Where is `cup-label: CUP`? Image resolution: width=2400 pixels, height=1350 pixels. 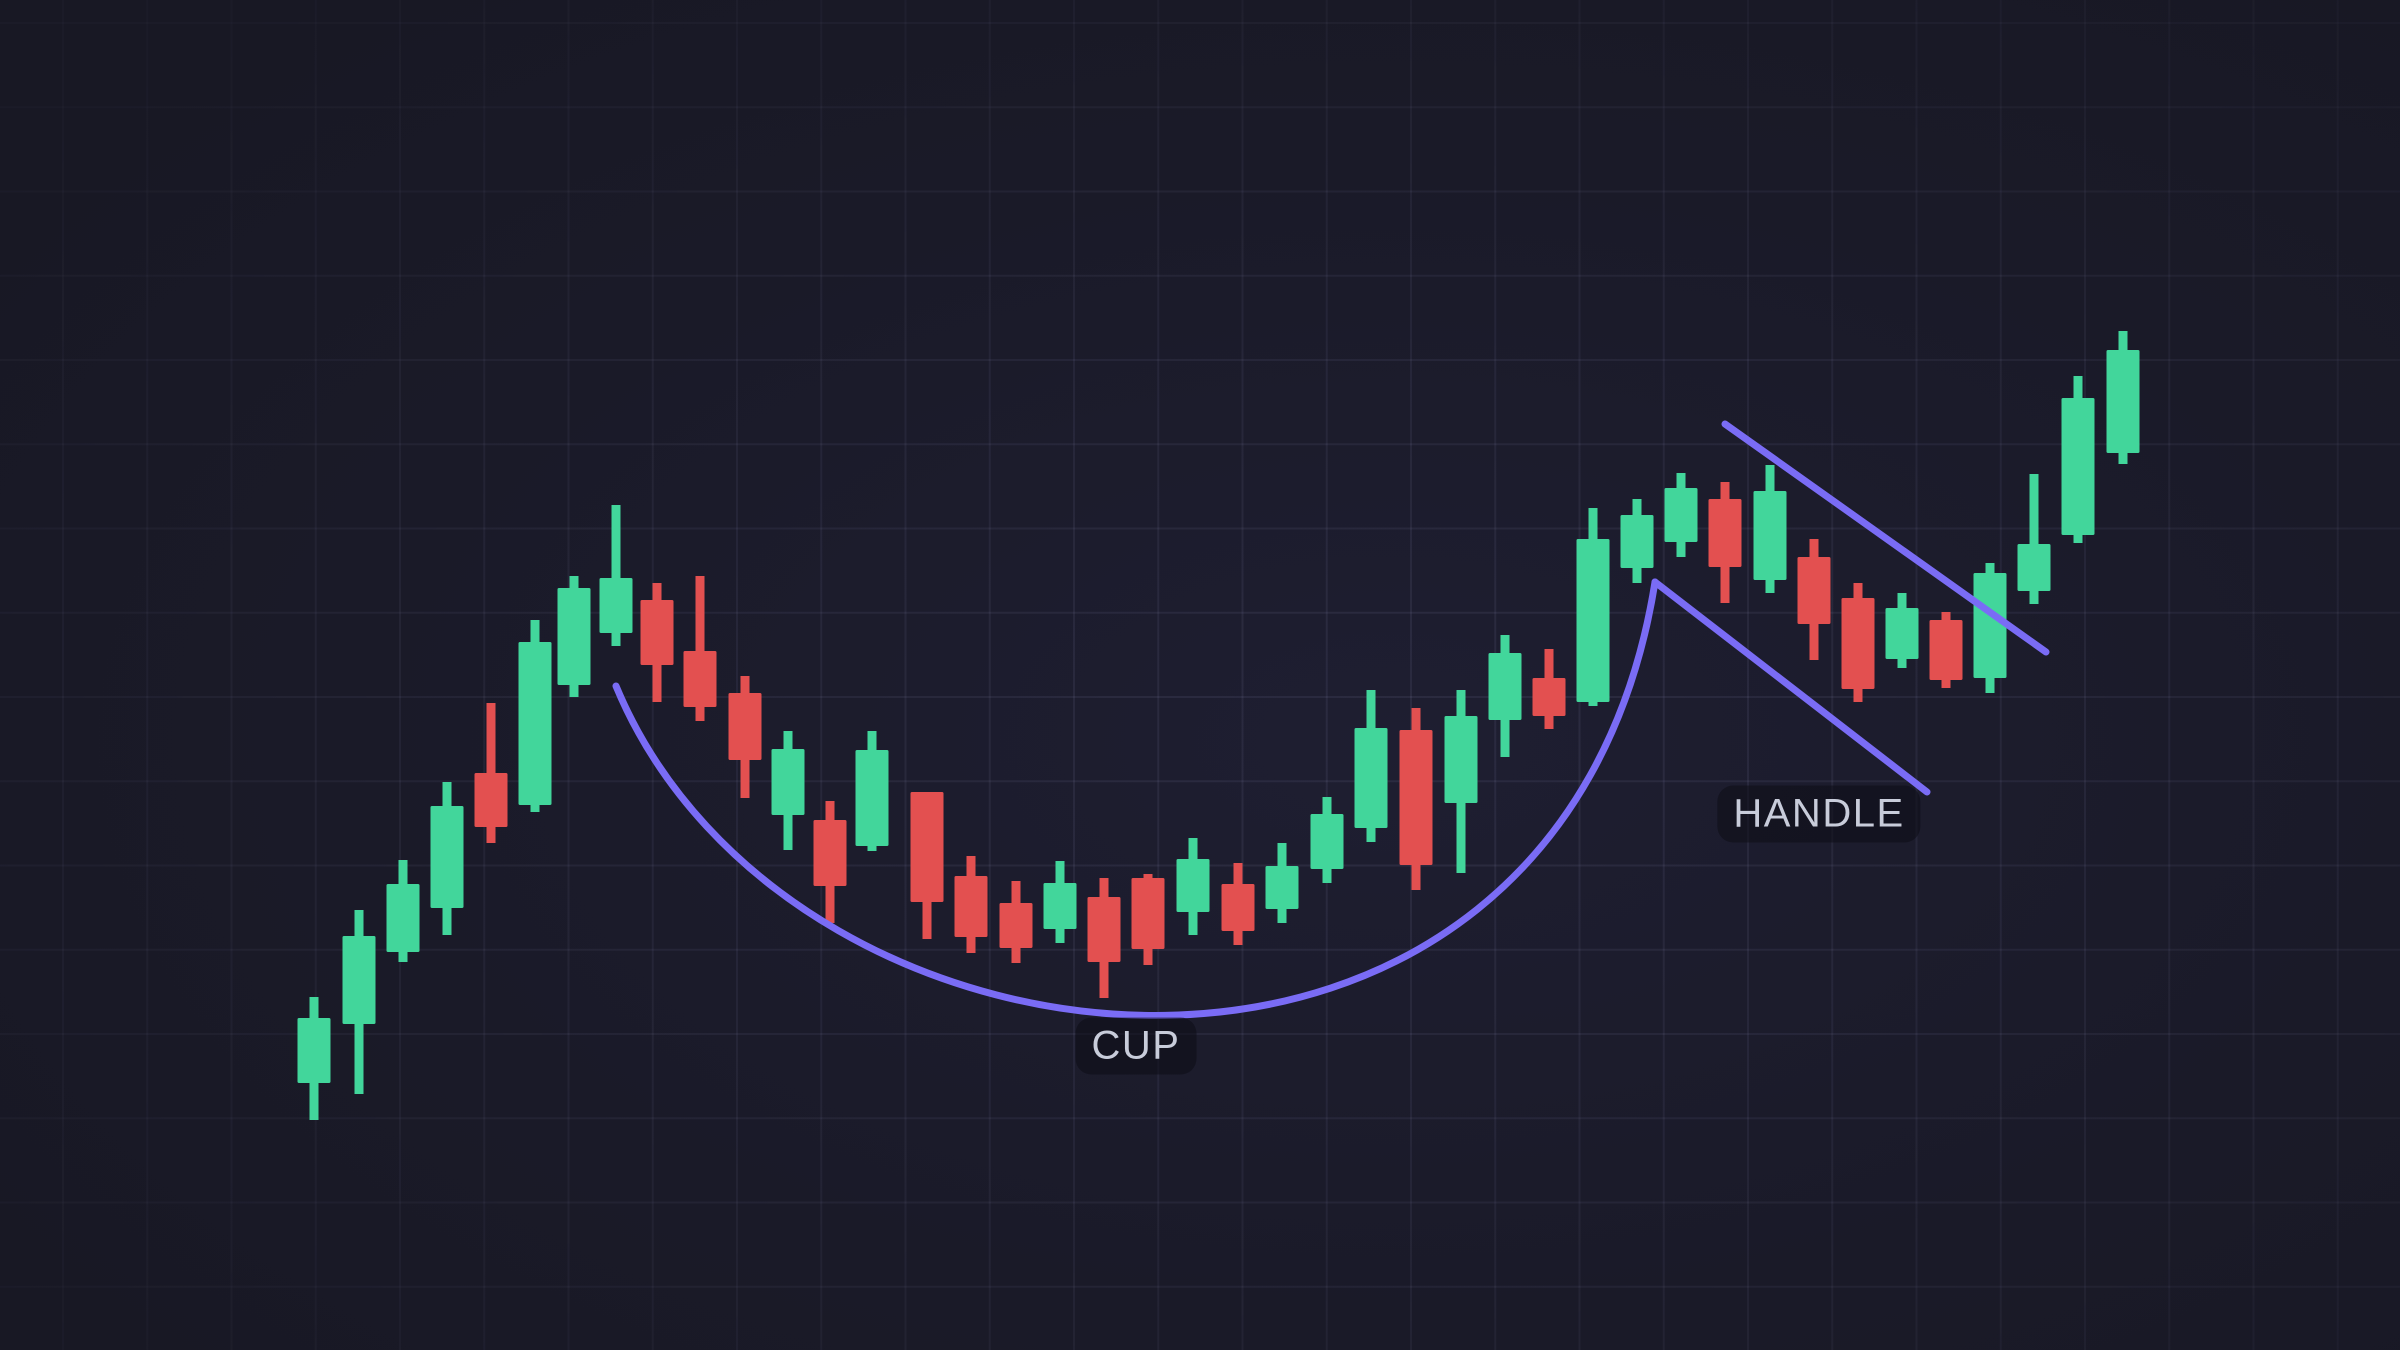 cup-label: CUP is located at coordinates (1136, 1046).